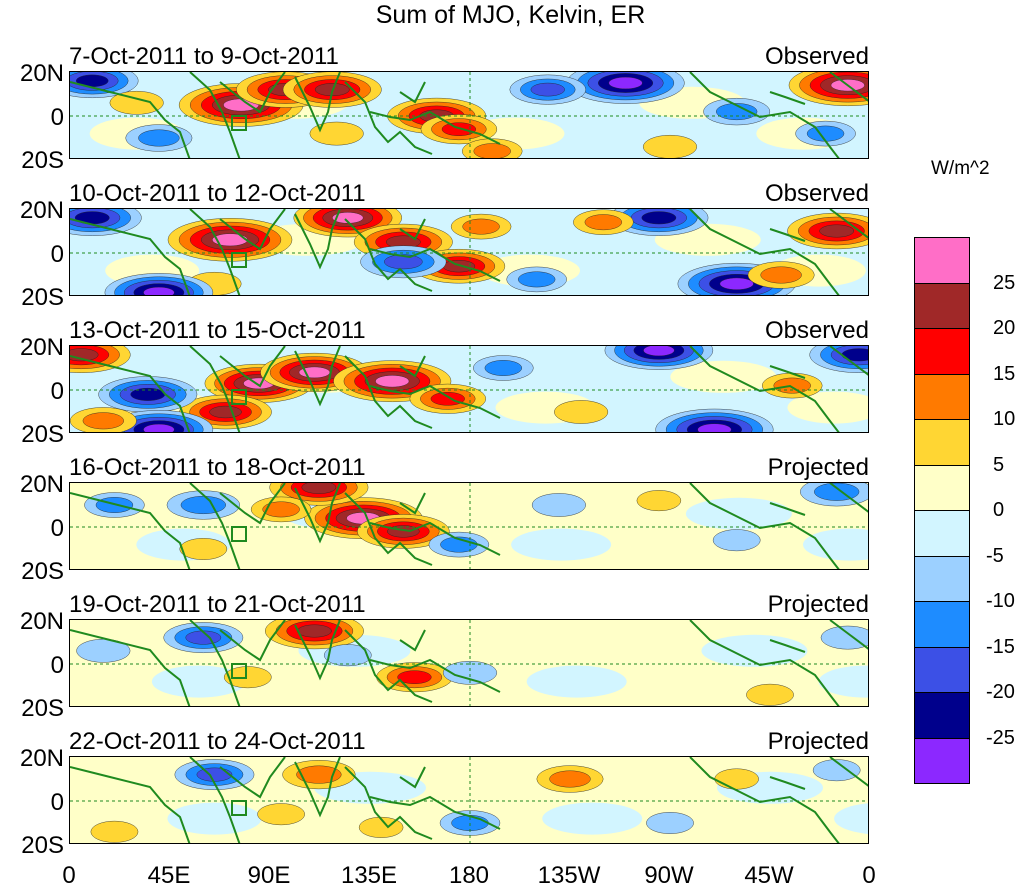  I want to click on x-tick-label: 90W, so click(669, 875).